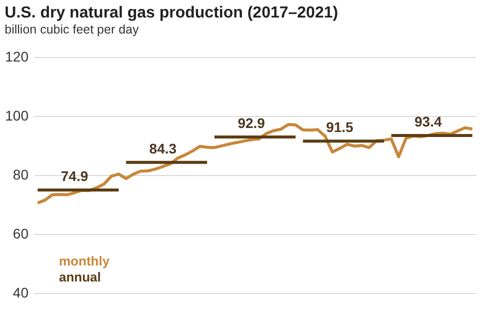 The width and height of the screenshot is (480, 320). I want to click on y-tick-label: 120, so click(17, 56).